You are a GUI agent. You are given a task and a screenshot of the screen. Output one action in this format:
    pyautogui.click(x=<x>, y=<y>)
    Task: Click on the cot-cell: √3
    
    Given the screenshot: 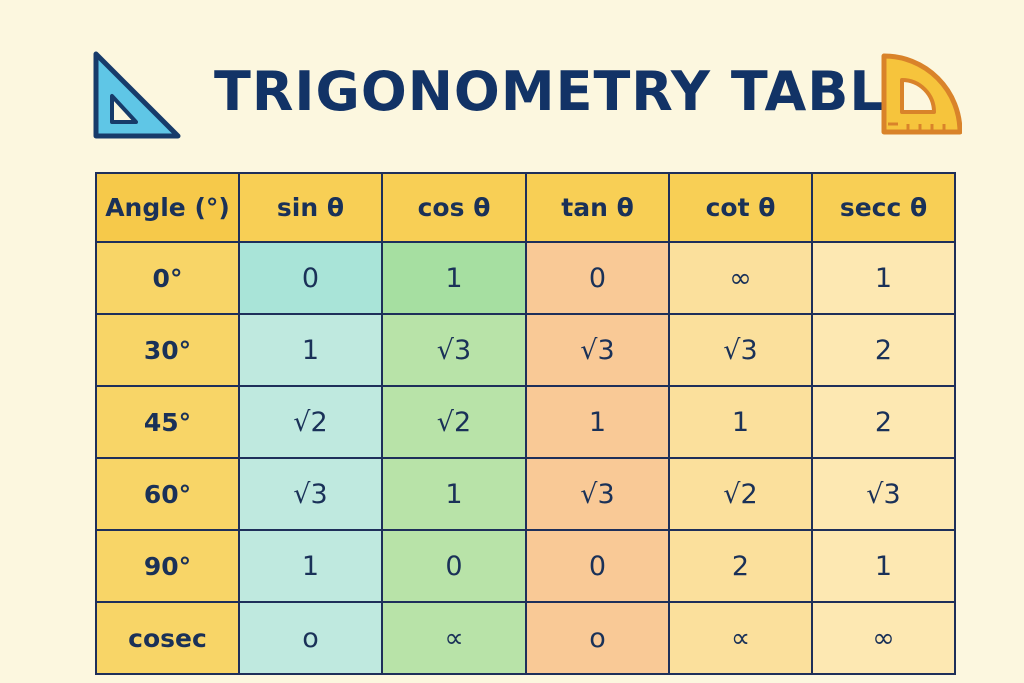 What is the action you would take?
    pyautogui.click(x=740, y=350)
    